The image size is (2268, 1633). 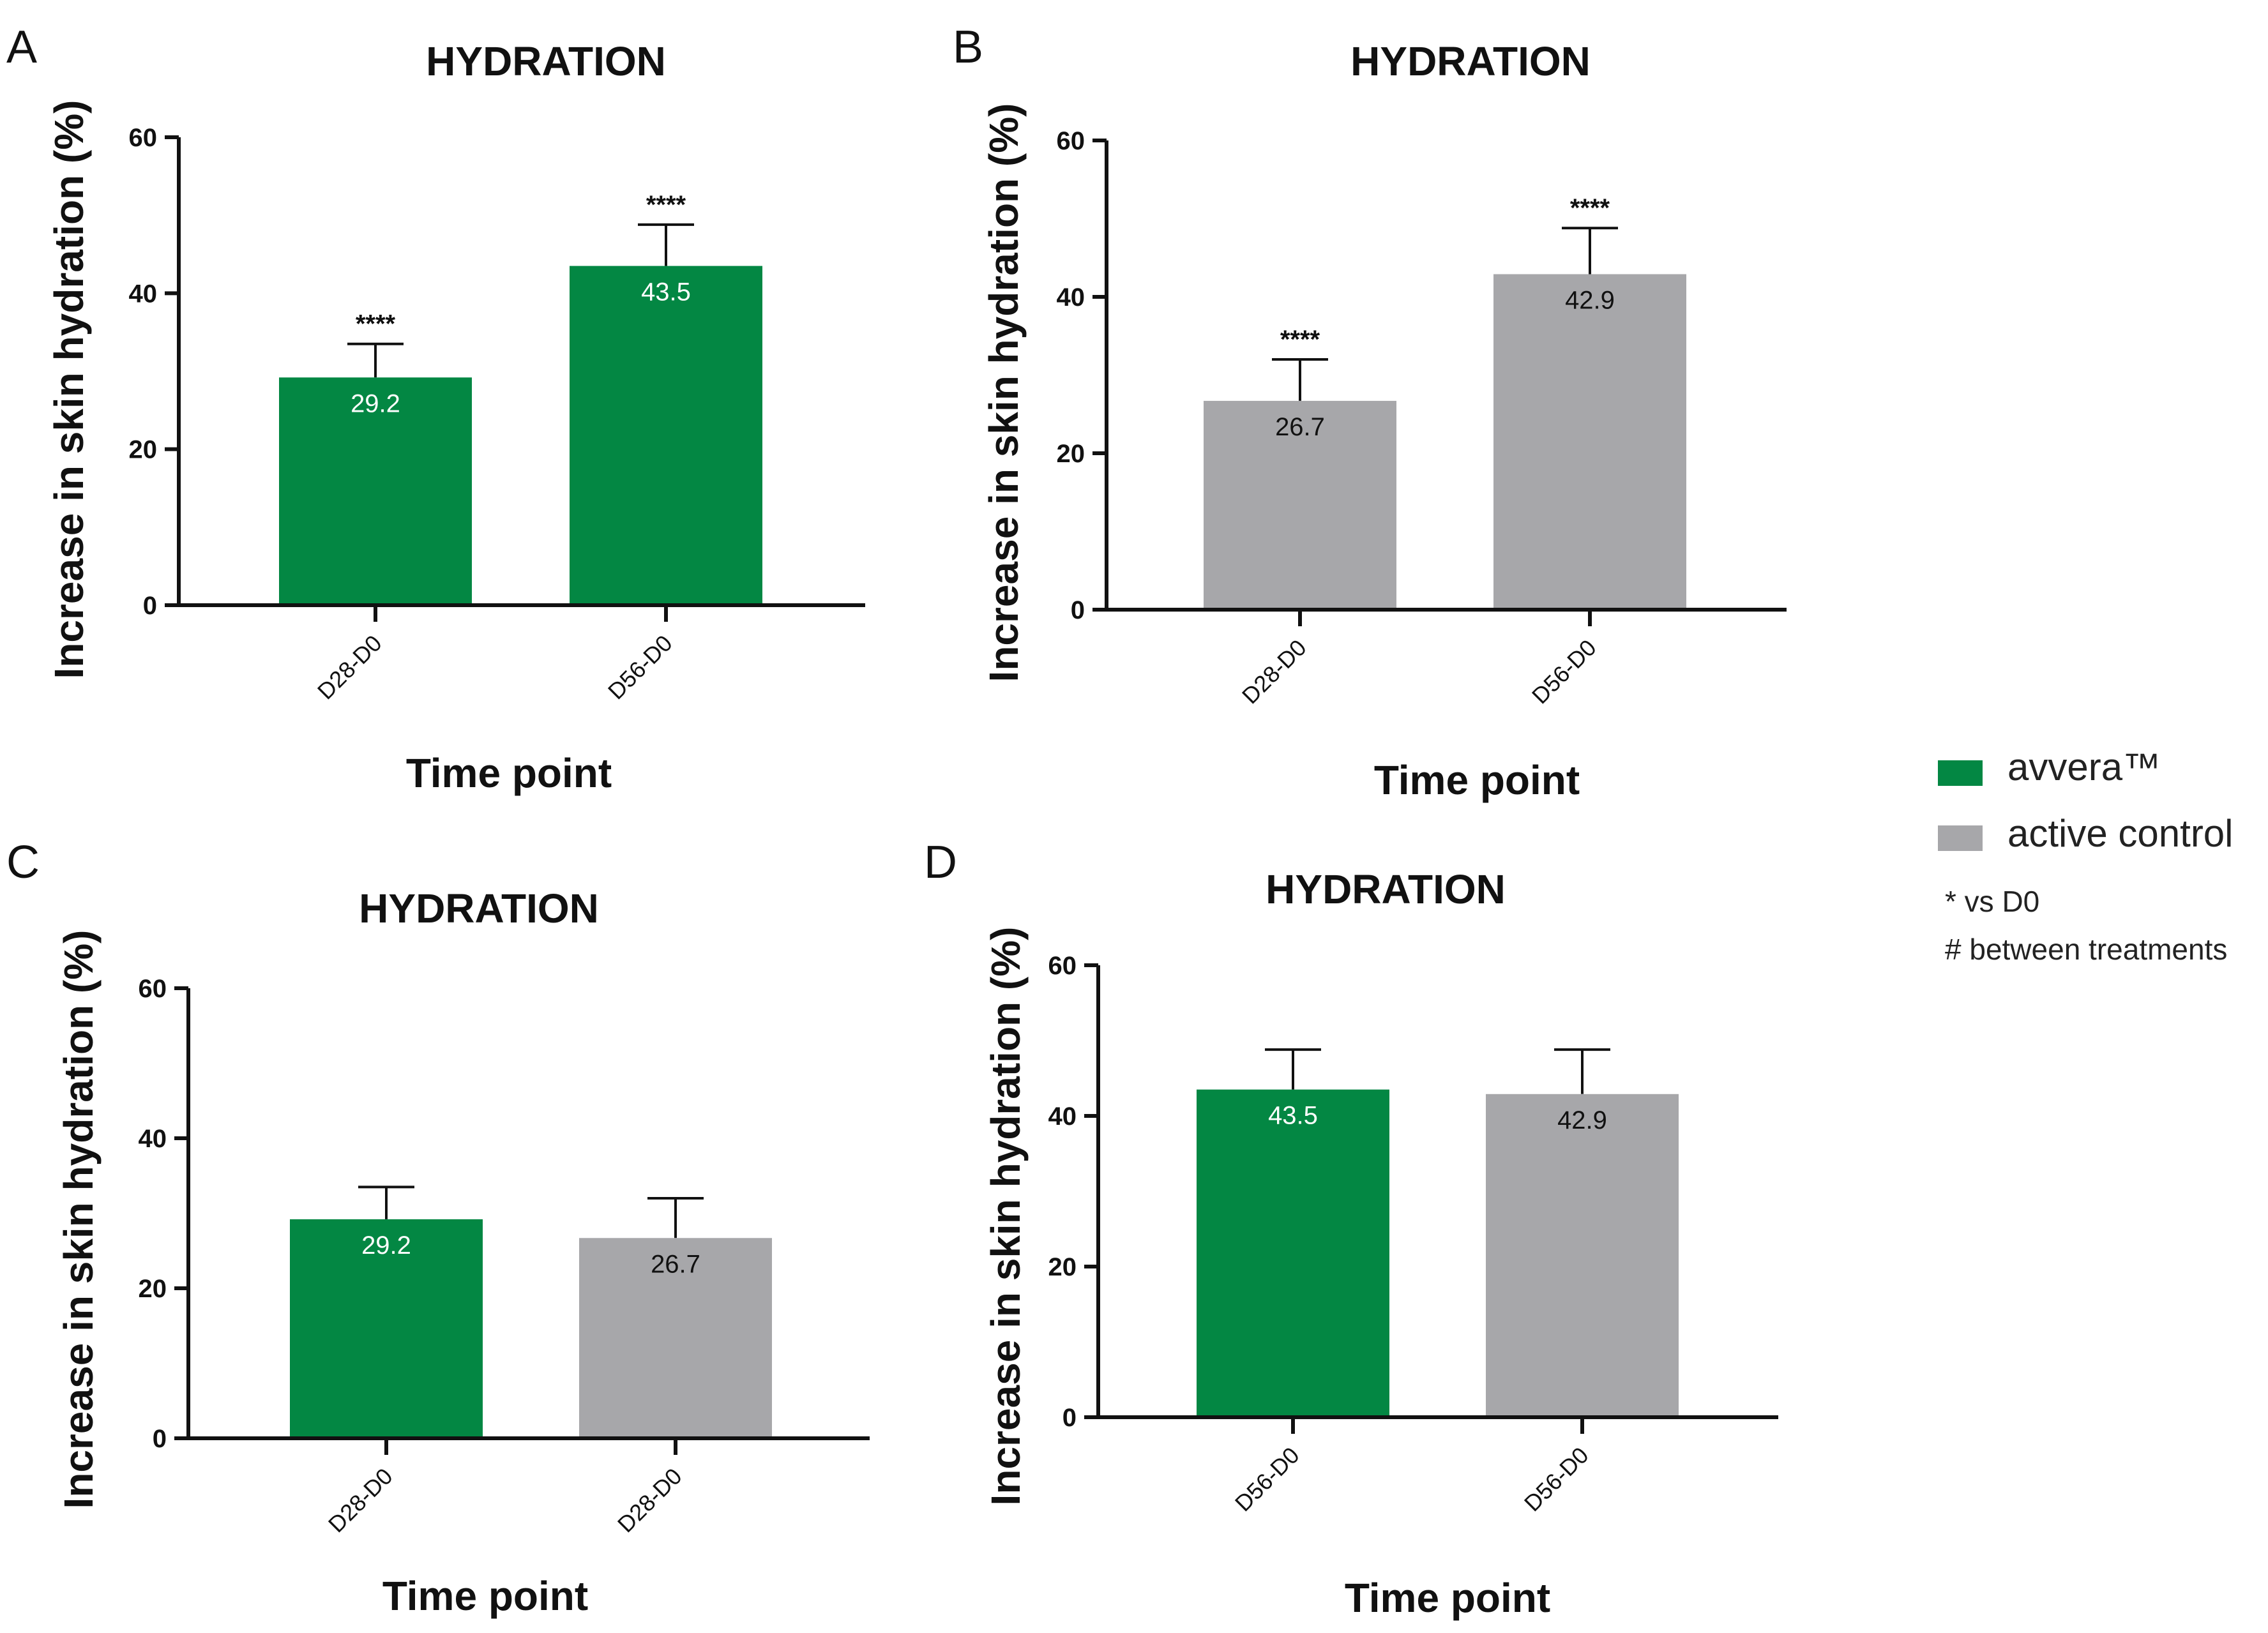 I want to click on x-tick-label-c-2: D28-D0, so click(x=649, y=1501).